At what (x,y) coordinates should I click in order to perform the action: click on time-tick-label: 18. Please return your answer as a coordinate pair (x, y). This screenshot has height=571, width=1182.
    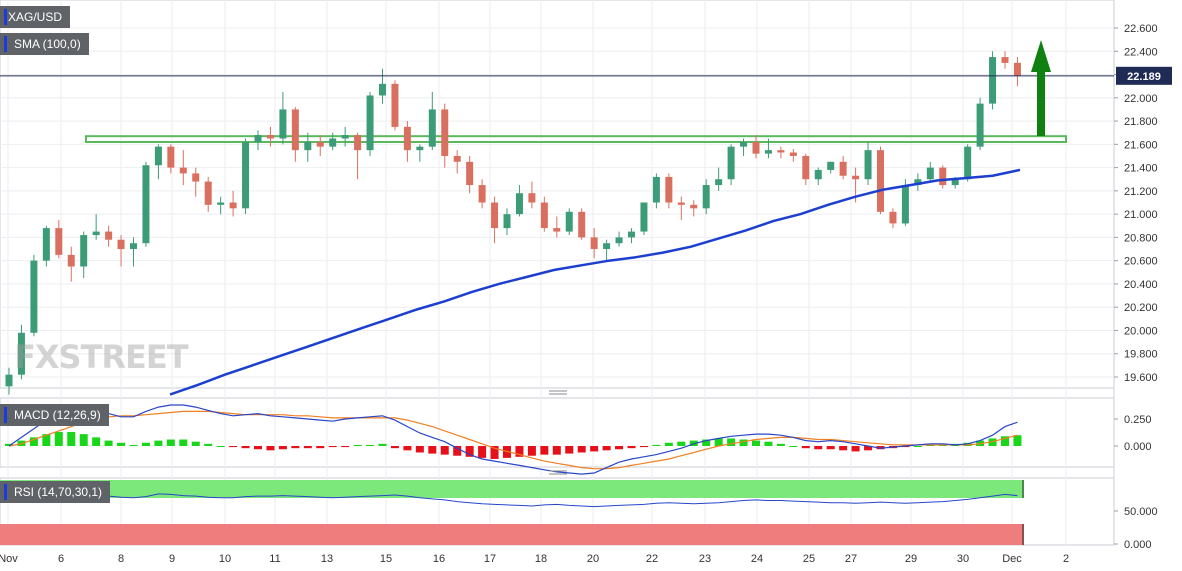
    Looking at the image, I should click on (541, 559).